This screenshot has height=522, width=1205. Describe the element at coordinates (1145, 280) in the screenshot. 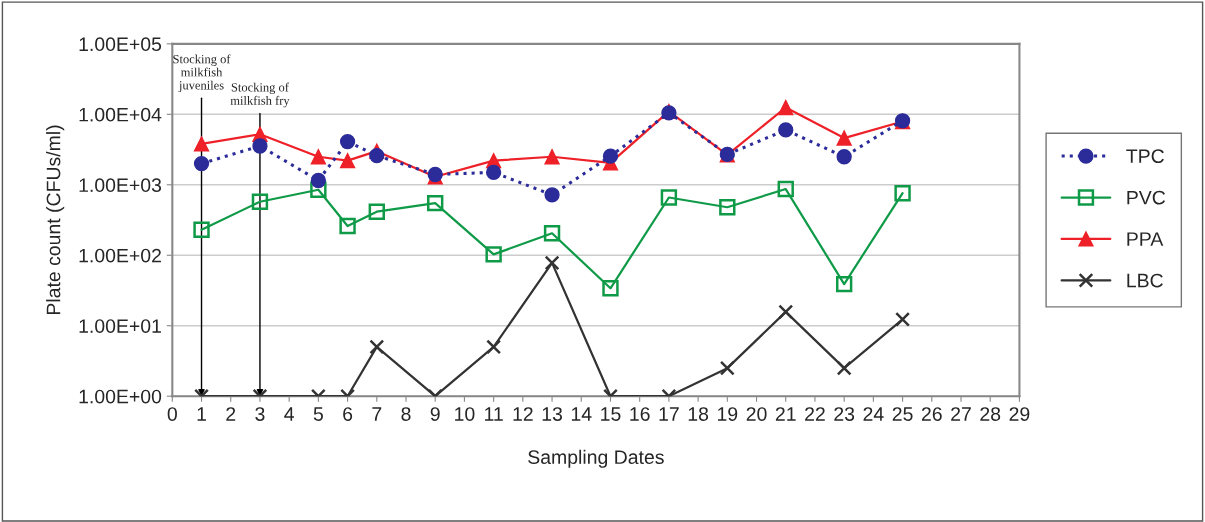

I see `legend-label: LBC` at that location.